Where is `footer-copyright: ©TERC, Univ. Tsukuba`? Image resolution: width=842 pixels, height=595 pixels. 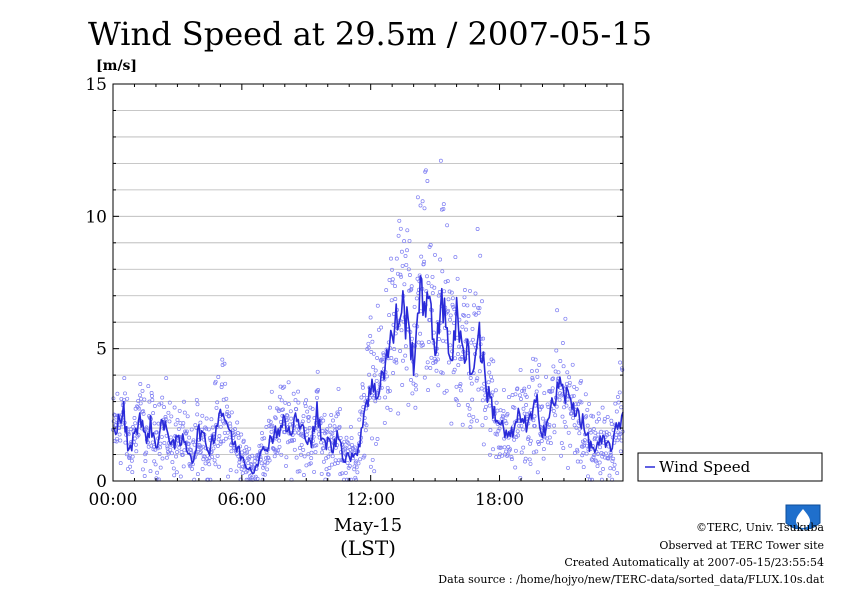
footer-copyright: ©TERC, Univ. Tsukuba is located at coordinates (759, 527).